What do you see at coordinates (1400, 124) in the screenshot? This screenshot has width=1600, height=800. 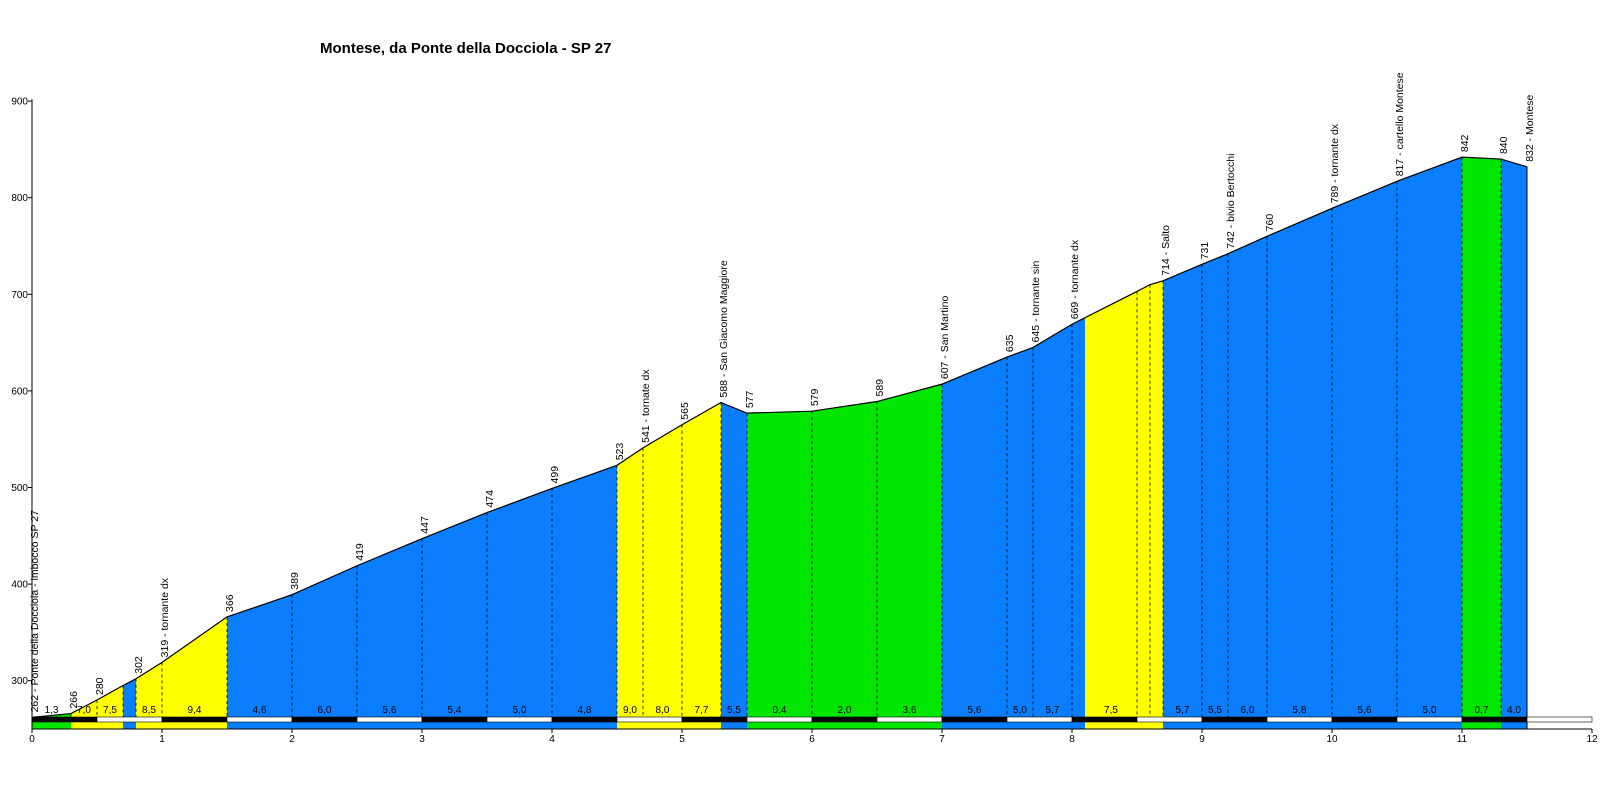 I see `point-label-30: 817 - cartello Montese` at bounding box center [1400, 124].